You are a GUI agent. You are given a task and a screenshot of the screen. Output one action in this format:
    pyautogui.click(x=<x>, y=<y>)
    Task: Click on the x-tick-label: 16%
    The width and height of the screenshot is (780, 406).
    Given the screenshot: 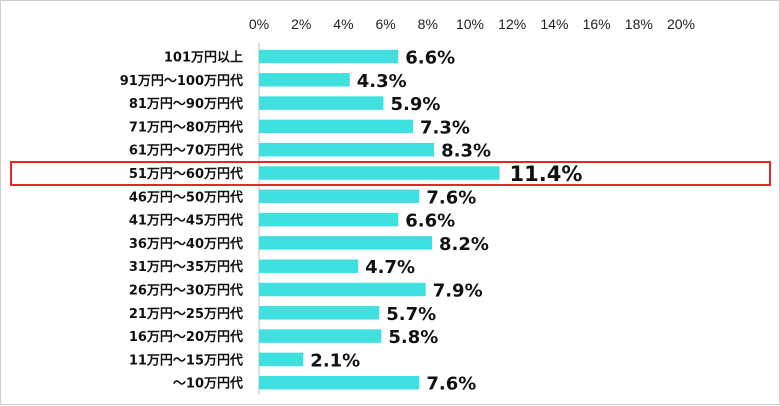 What is the action you would take?
    pyautogui.click(x=597, y=24)
    